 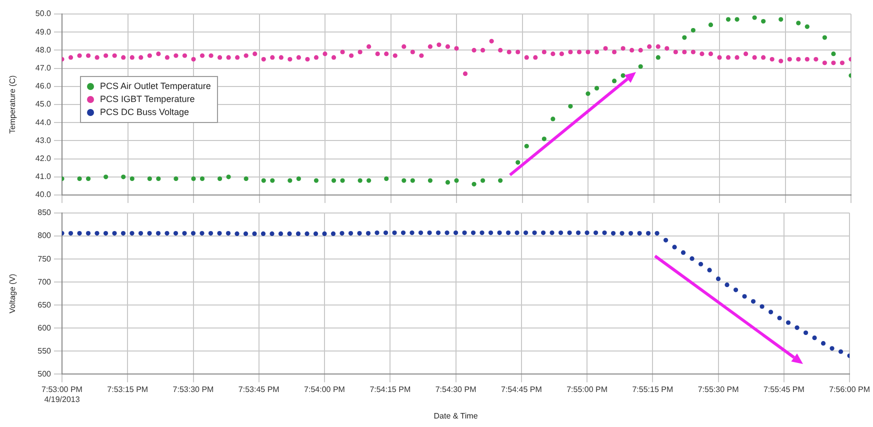 What do you see at coordinates (45, 373) in the screenshot?
I see `y-tick-label: 500` at bounding box center [45, 373].